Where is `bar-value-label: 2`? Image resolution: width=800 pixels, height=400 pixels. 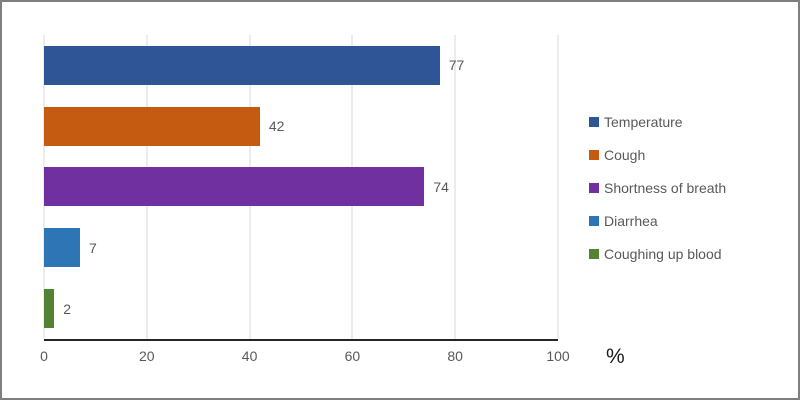 bar-value-label: 2 is located at coordinates (67, 308).